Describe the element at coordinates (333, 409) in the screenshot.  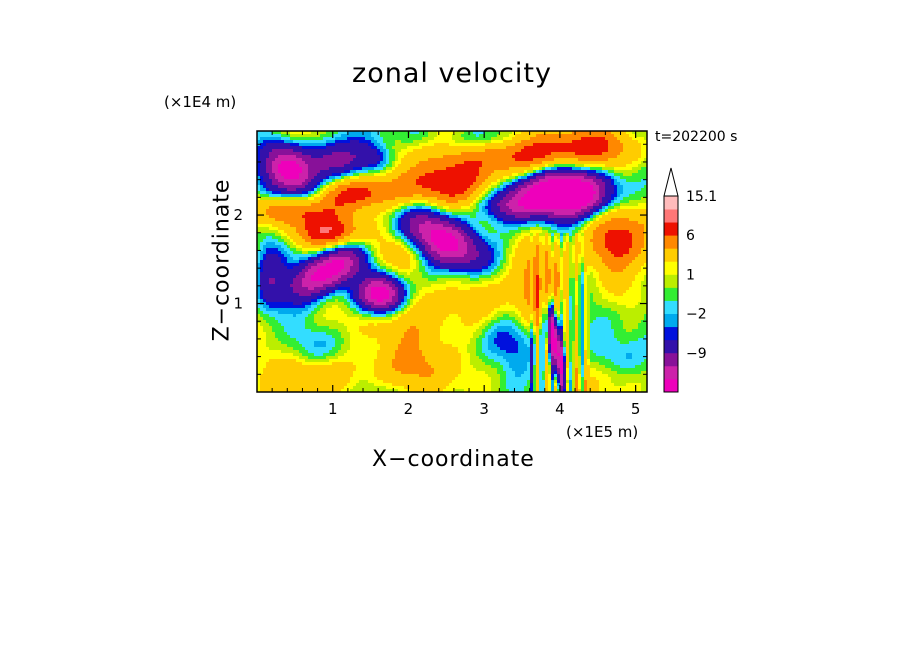
I see `x-tick-label: 1` at that location.